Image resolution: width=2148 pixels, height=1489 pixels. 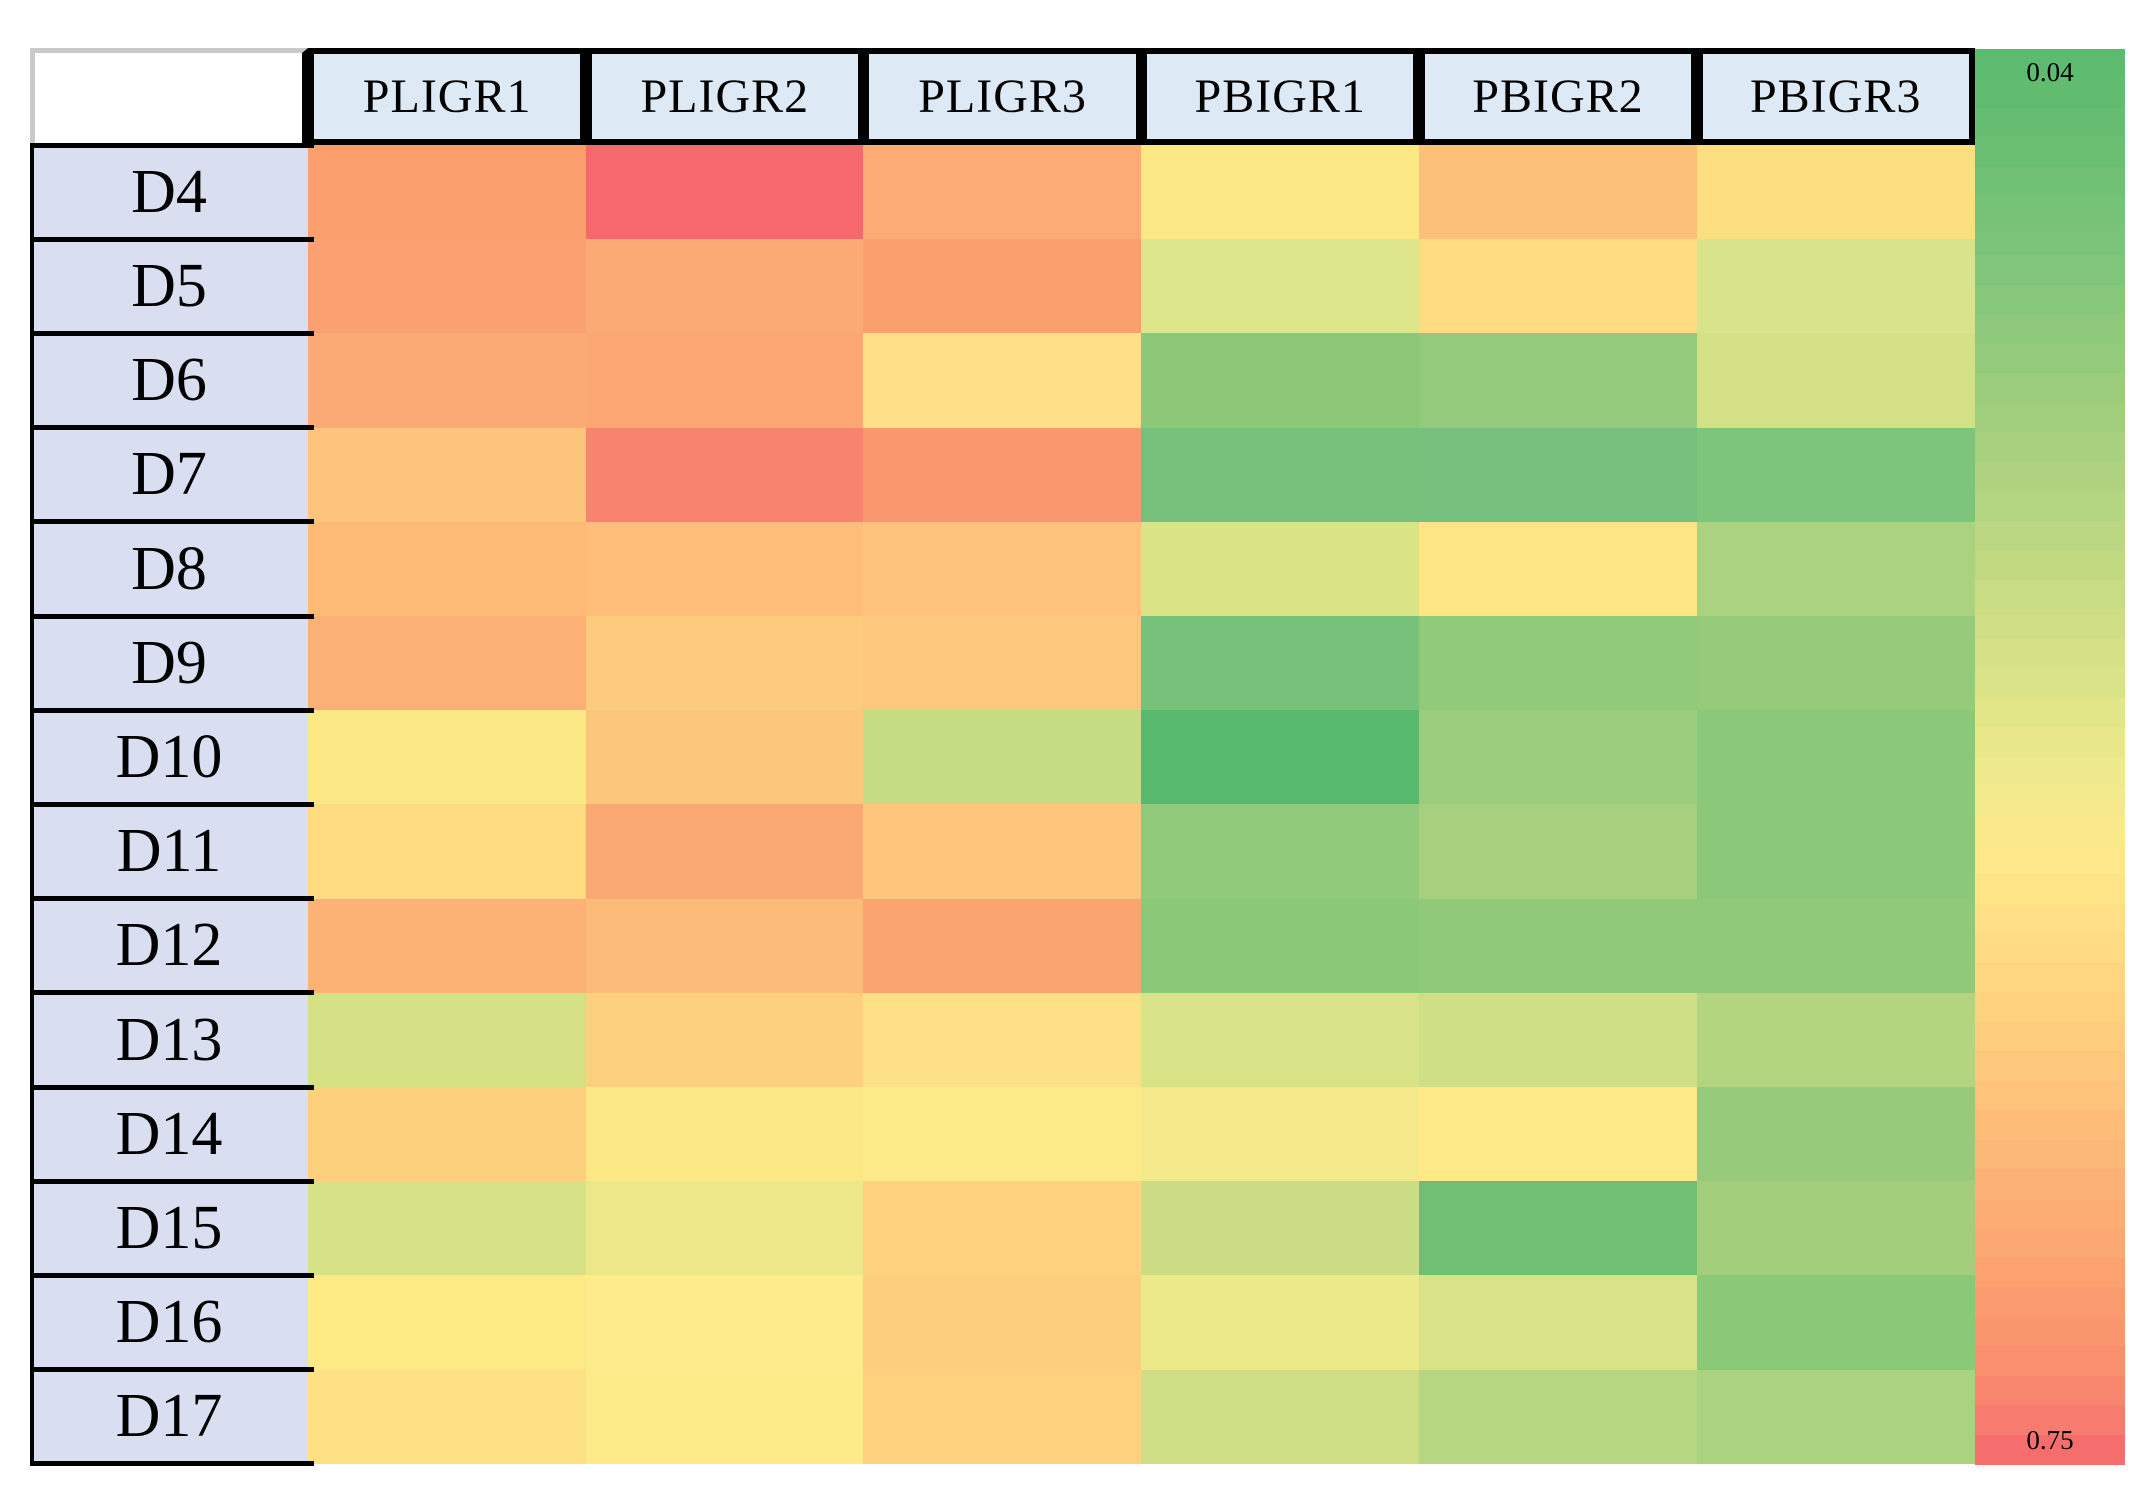 I want to click on heatmap-cell-D9-PLIGR2, so click(x=724, y=663).